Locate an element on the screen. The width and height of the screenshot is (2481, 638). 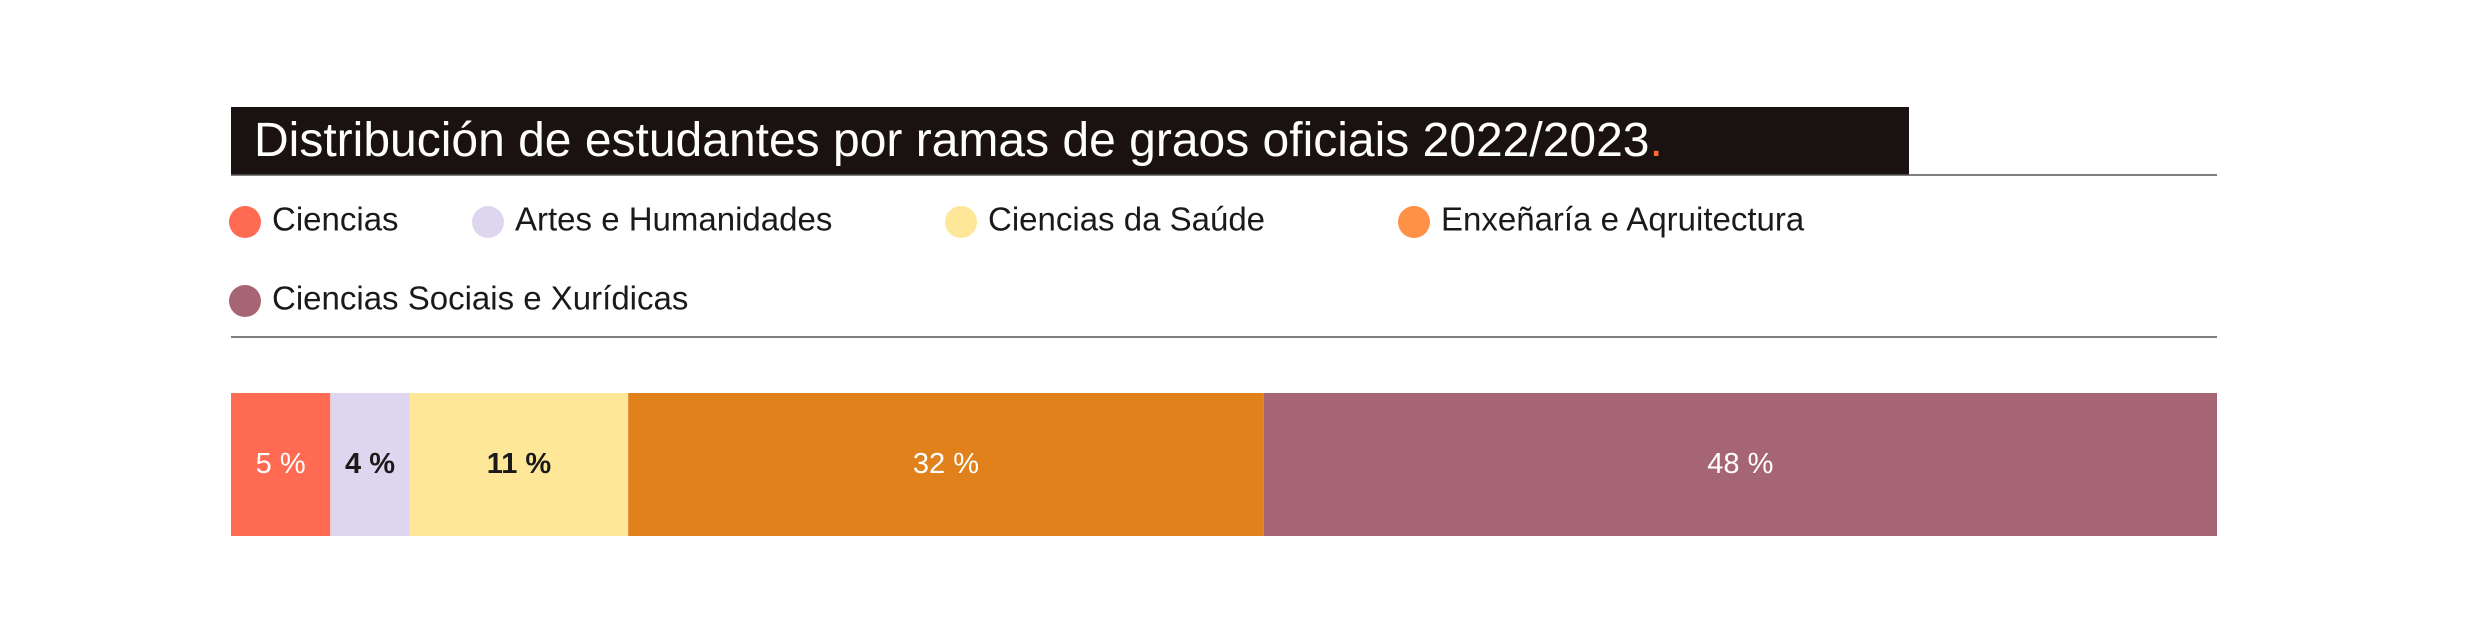
value-label: 11 % is located at coordinates (519, 464).